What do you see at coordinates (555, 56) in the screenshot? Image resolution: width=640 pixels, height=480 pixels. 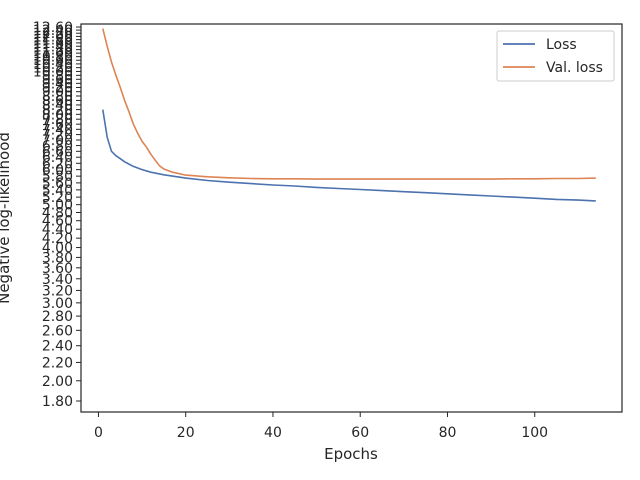 I see `legend: Loss Val. loss` at bounding box center [555, 56].